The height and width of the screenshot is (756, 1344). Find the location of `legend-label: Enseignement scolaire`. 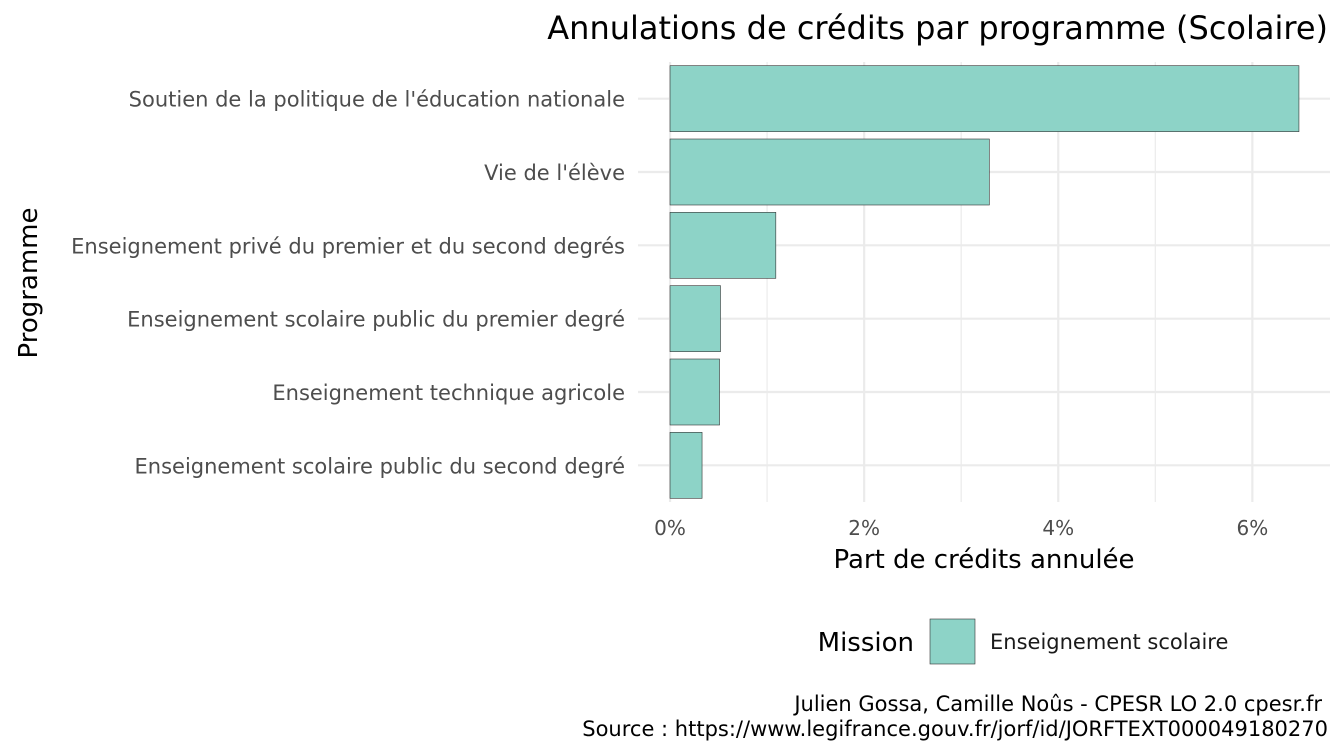

legend-label: Enseignement scolaire is located at coordinates (1109, 642).